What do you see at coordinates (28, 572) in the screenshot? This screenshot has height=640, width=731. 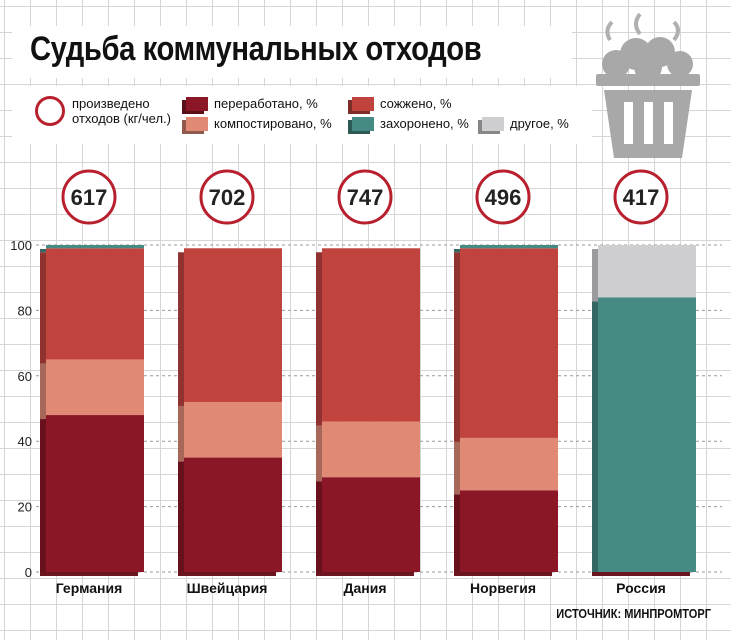 I see `y-tick-label: 0` at bounding box center [28, 572].